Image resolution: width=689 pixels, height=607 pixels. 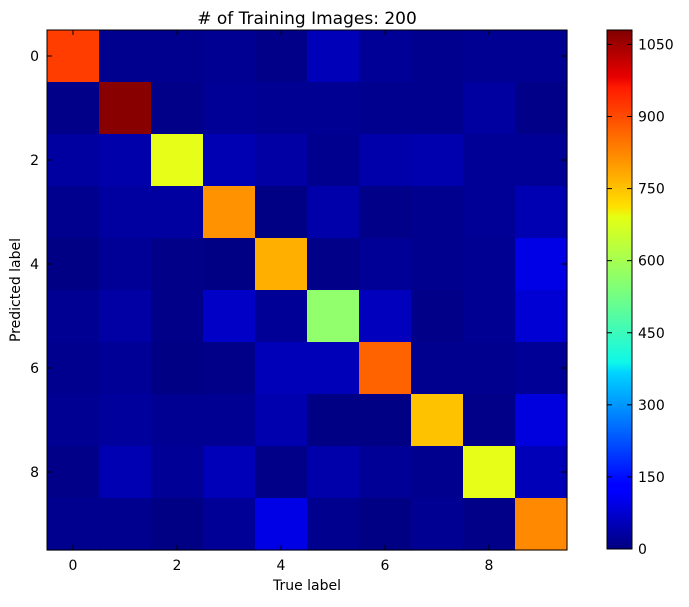 What do you see at coordinates (34, 369) in the screenshot?
I see `y-tick-label: 6` at bounding box center [34, 369].